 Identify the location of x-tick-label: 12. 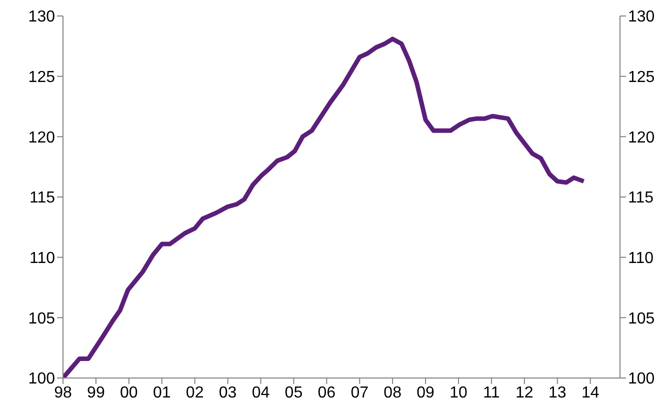
(525, 393).